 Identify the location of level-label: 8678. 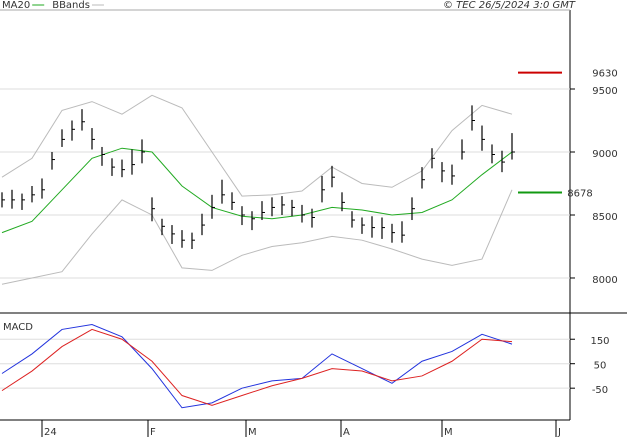
(579, 194).